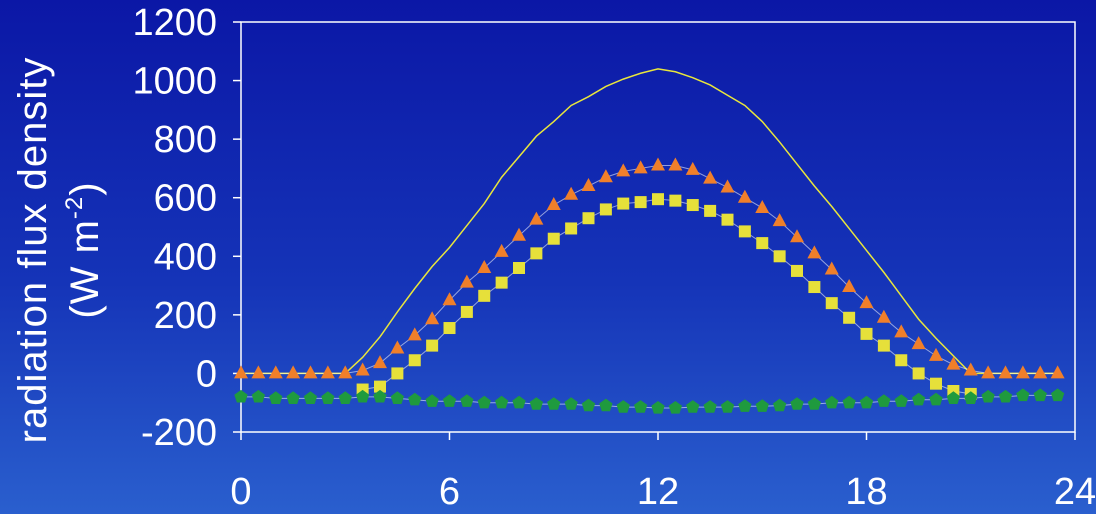 The image size is (1096, 514). What do you see at coordinates (185, 316) in the screenshot?
I see `y-tick-label: 200` at bounding box center [185, 316].